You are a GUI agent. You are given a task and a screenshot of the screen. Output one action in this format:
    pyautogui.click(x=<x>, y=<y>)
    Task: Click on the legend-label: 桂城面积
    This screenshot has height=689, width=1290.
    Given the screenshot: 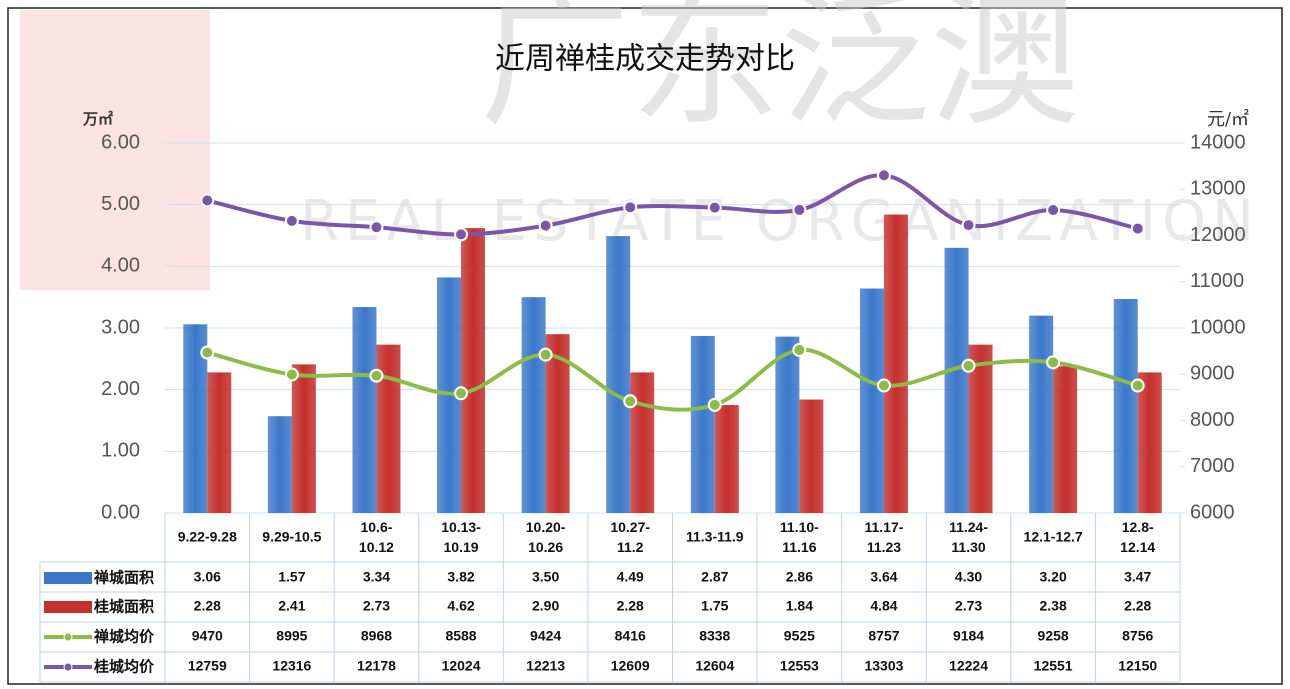 What is the action you would take?
    pyautogui.click(x=123, y=607)
    